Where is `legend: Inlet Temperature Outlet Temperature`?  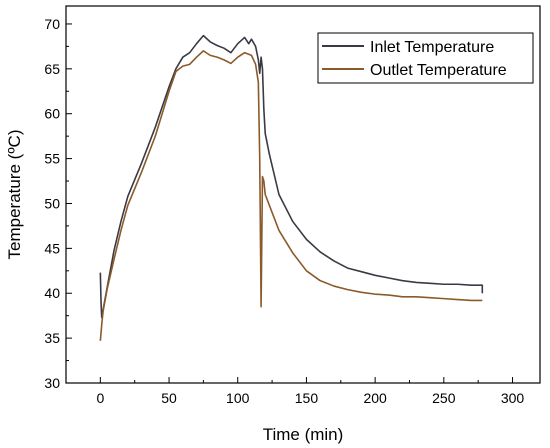 legend: Inlet Temperature Outlet Temperature is located at coordinates (425, 58).